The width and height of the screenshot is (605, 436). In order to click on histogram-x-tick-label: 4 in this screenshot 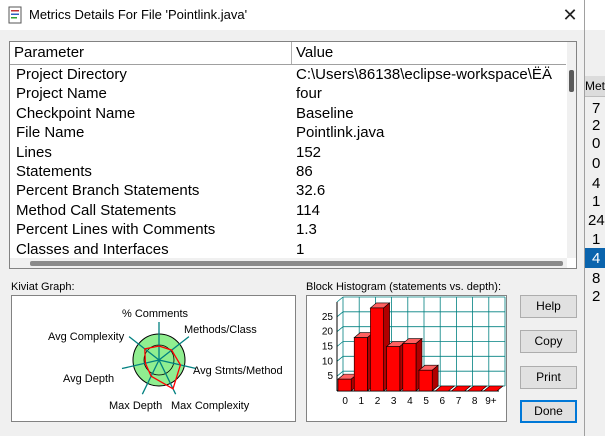, I will do `click(410, 401)`.